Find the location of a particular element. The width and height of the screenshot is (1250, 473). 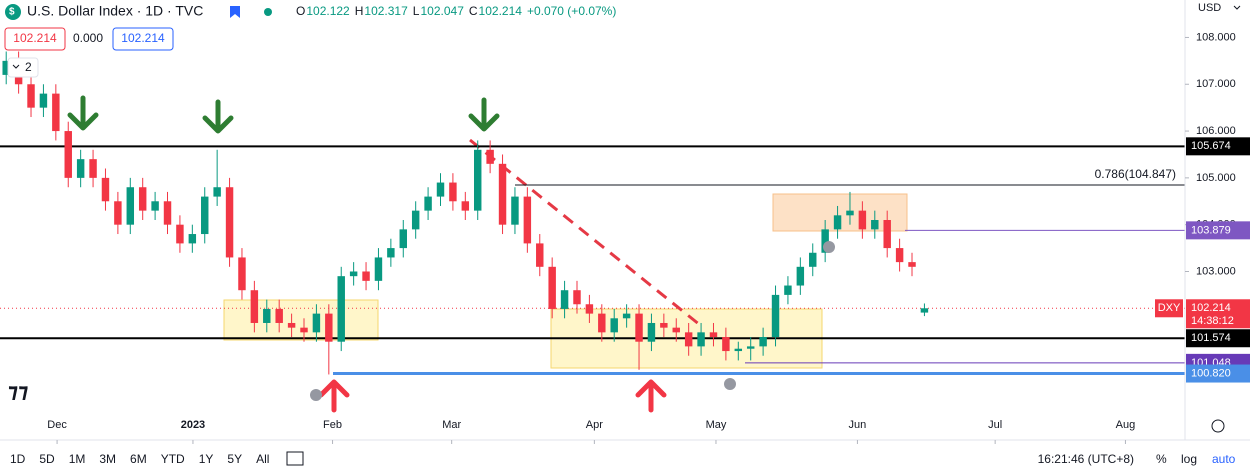

buy-box is located at coordinates (143, 39).